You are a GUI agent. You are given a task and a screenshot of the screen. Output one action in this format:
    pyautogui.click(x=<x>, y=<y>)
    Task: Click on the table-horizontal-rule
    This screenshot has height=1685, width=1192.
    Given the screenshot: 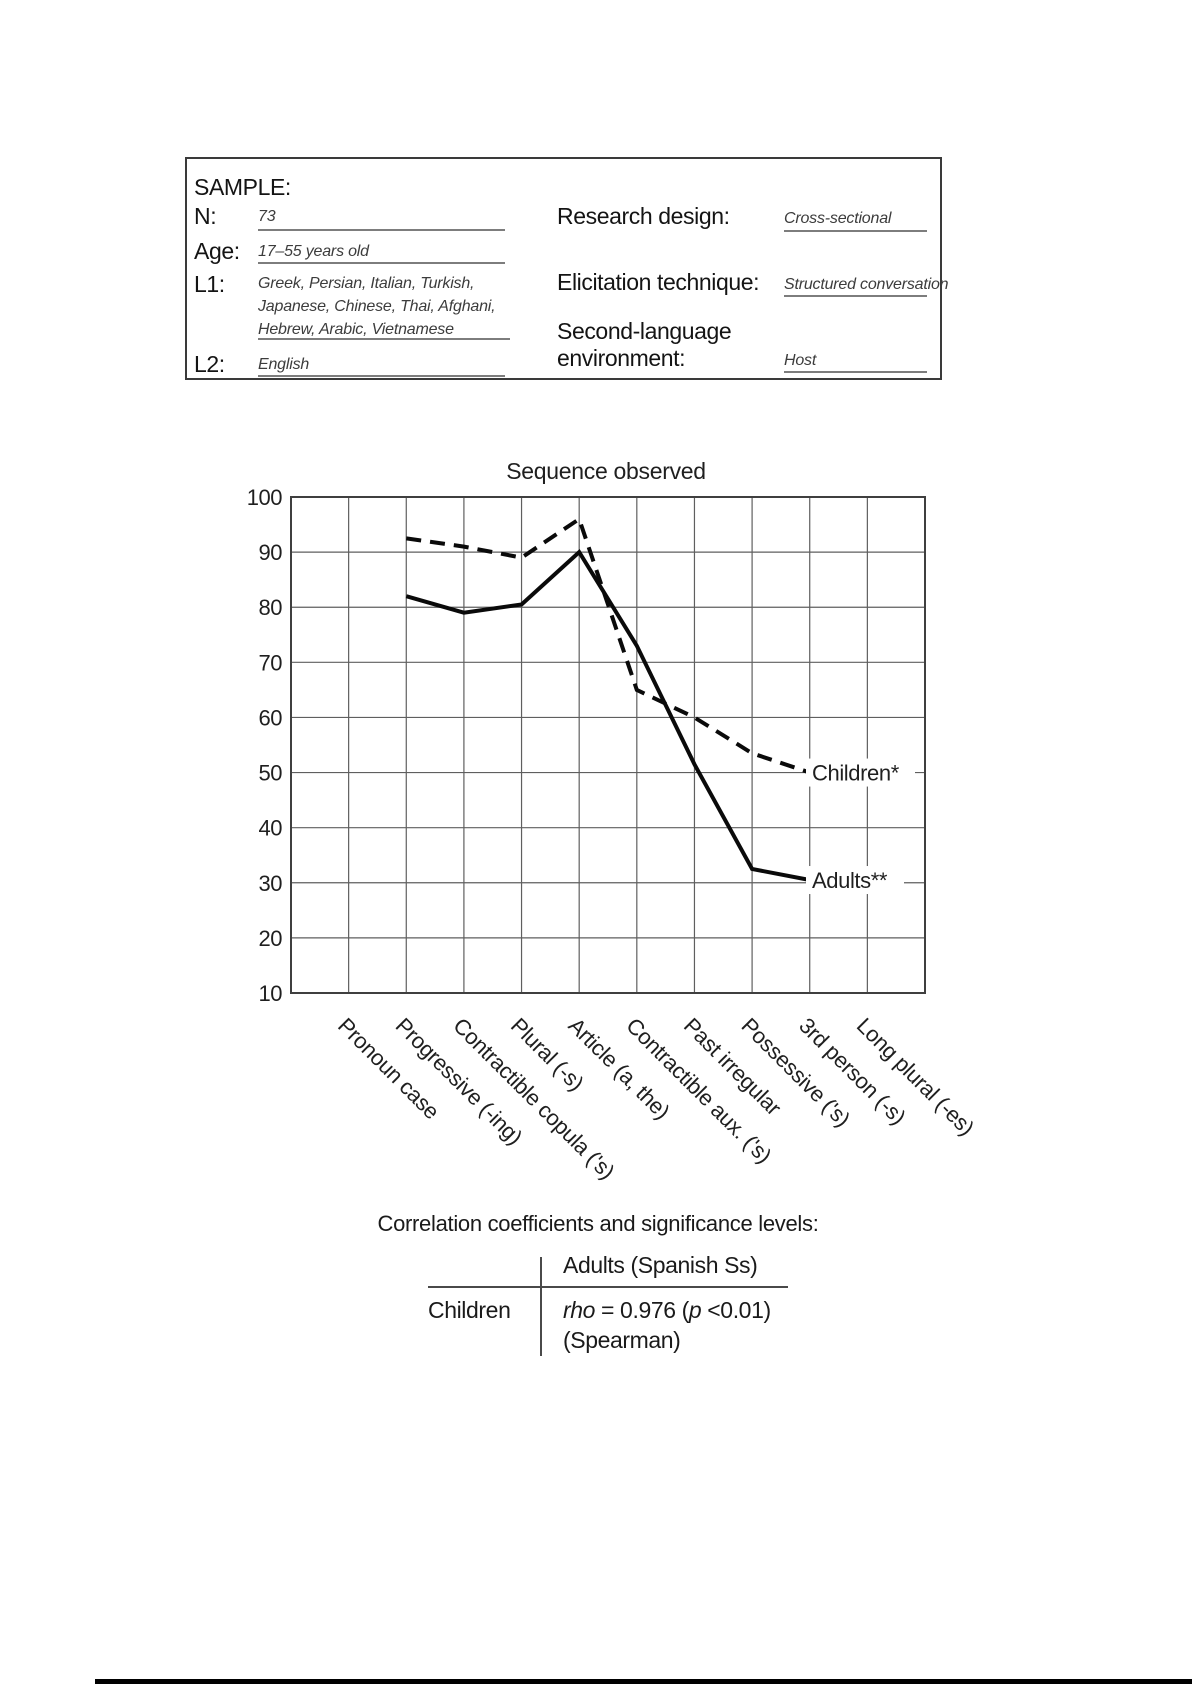 What is the action you would take?
    pyautogui.click(x=608, y=1287)
    